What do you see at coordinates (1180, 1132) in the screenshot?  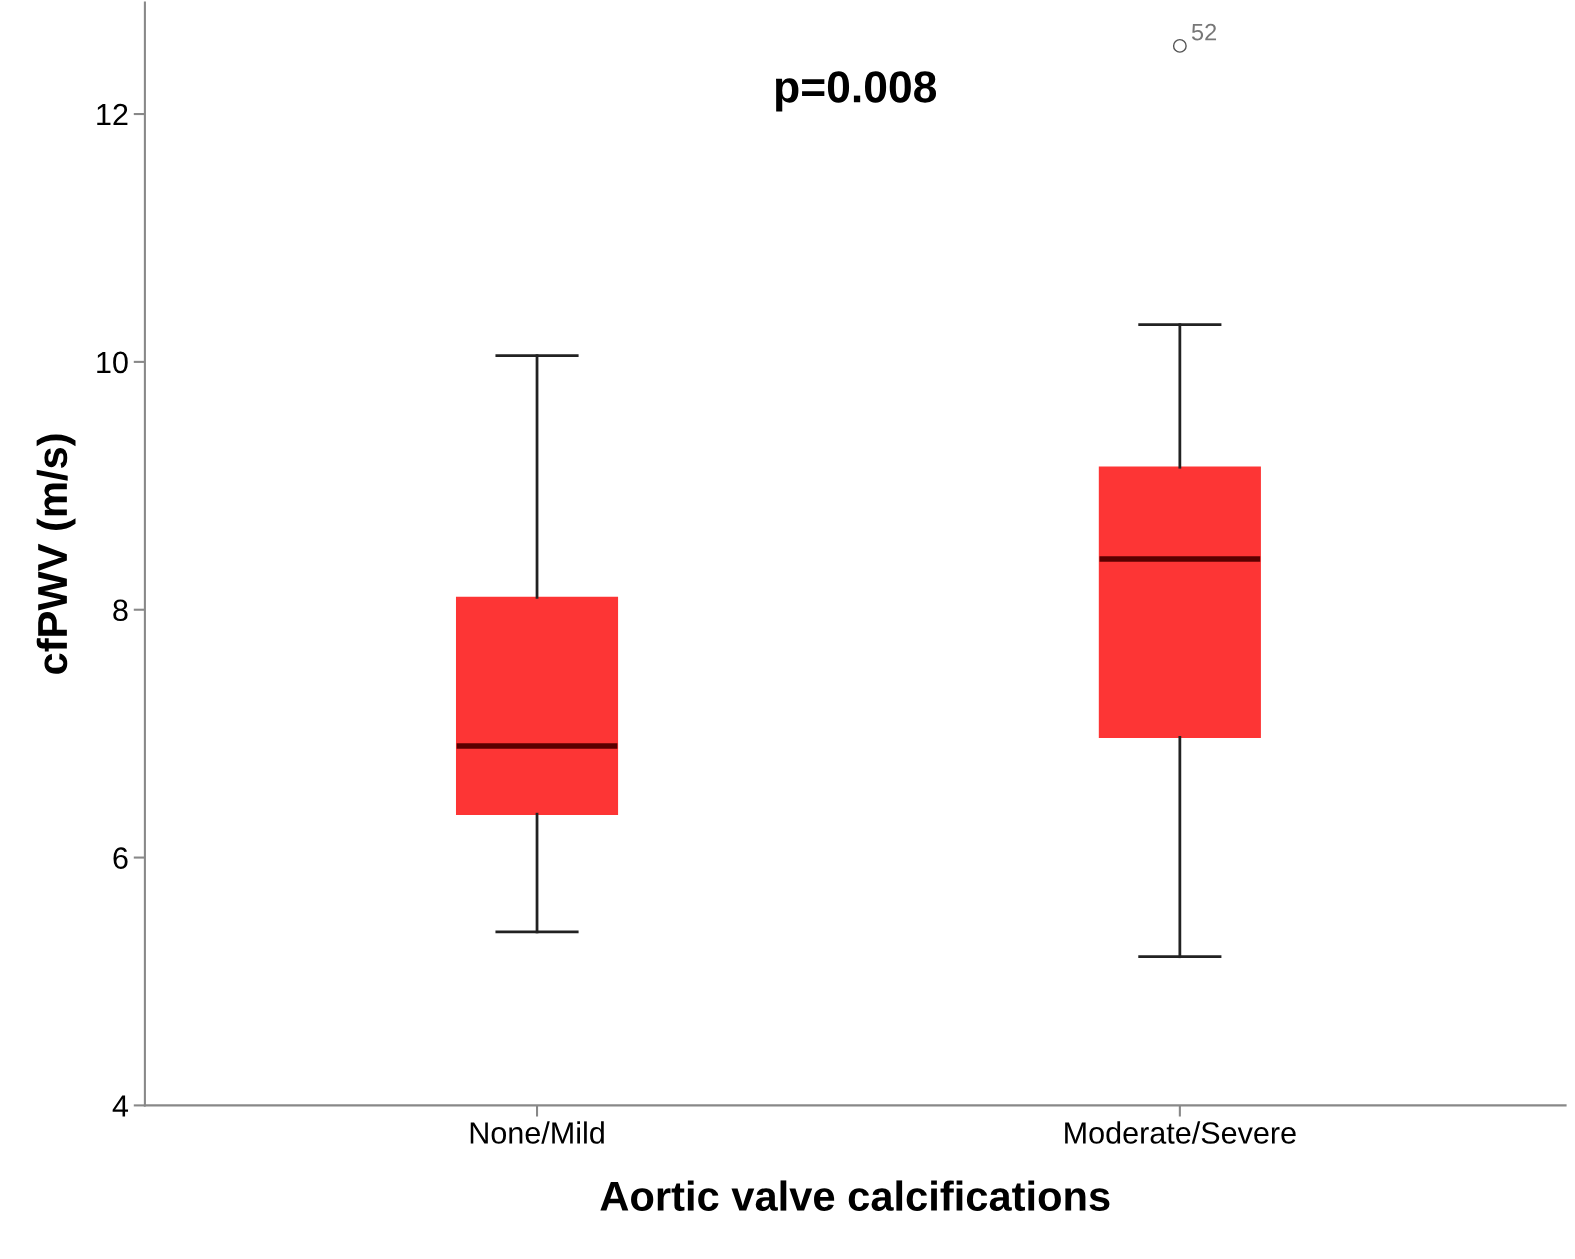 I see `x-tick-label: Moderate/Severe` at bounding box center [1180, 1132].